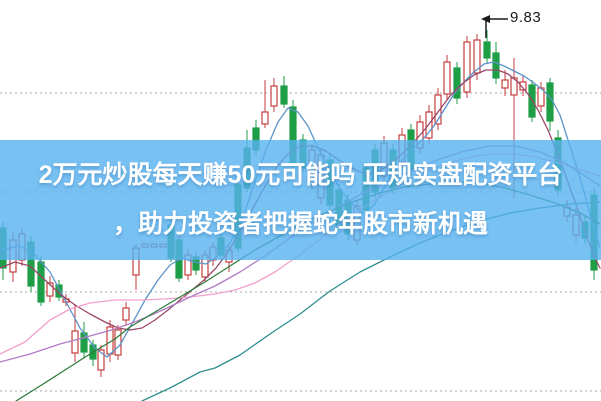  What do you see at coordinates (526, 17) in the screenshot?
I see `peak-price-label: 9.83` at bounding box center [526, 17].